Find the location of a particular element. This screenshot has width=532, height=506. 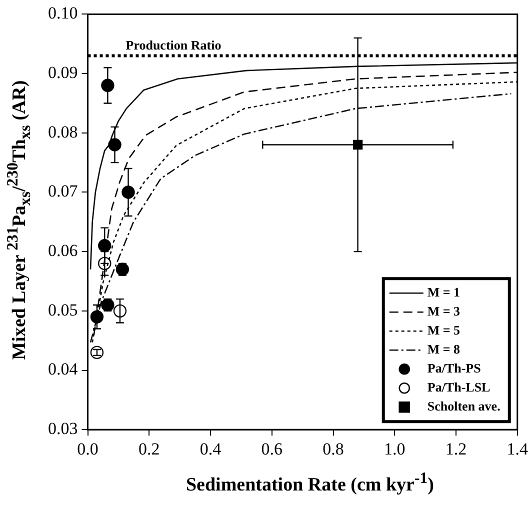

ref-line-label: Production Ratio is located at coordinates (174, 45).